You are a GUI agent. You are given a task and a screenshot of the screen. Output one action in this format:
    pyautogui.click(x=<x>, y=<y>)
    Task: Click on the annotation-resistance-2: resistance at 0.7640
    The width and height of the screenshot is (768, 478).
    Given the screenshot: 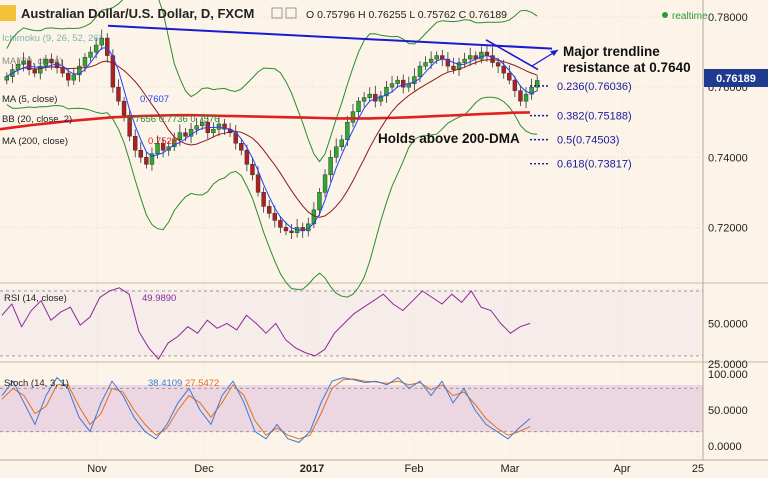 What is the action you would take?
    pyautogui.click(x=627, y=67)
    